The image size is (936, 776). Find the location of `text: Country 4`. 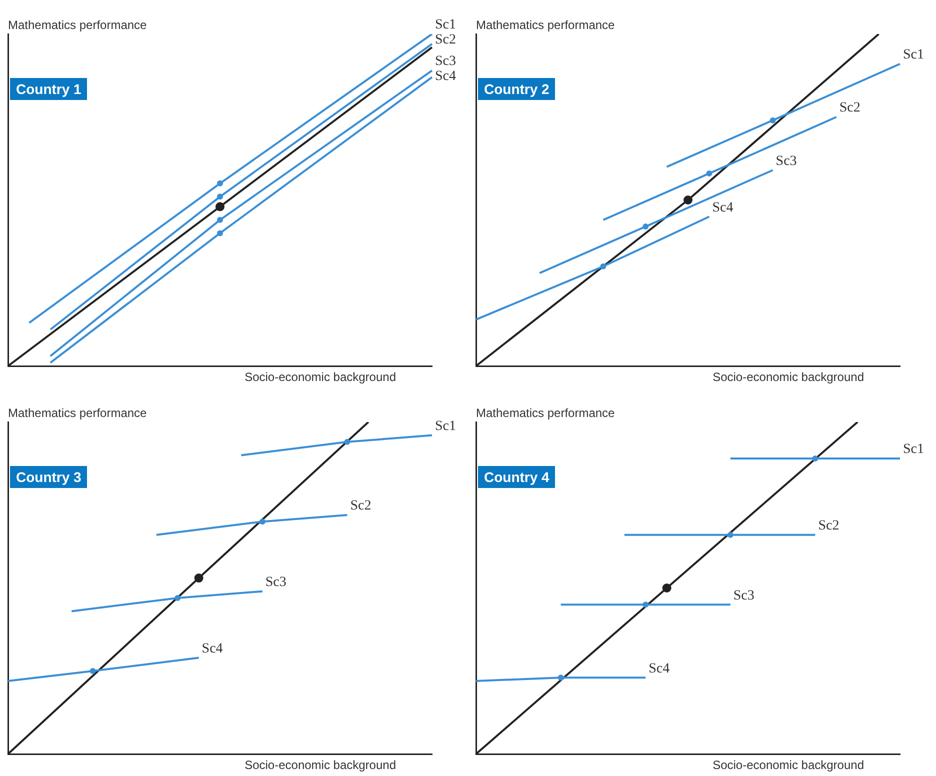

text: Country 4 is located at coordinates (517, 477).